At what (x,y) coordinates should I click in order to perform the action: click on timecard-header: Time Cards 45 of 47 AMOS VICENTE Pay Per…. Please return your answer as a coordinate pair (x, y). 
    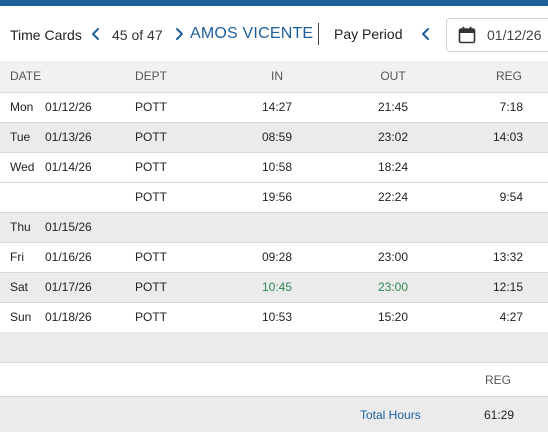
    Looking at the image, I should click on (274, 33).